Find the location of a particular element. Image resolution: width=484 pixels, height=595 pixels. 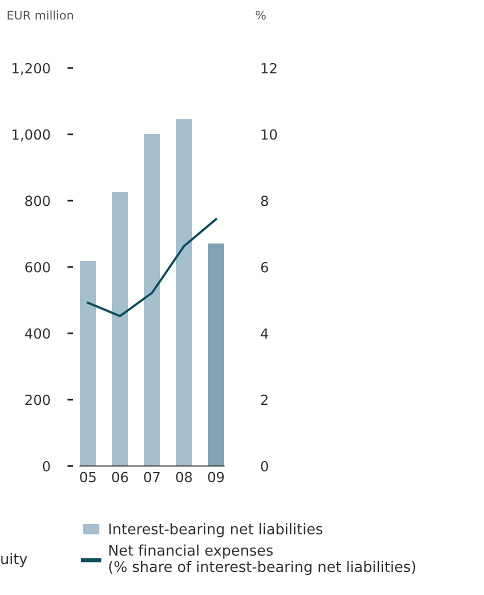

y2-axis-title: % is located at coordinates (261, 15).